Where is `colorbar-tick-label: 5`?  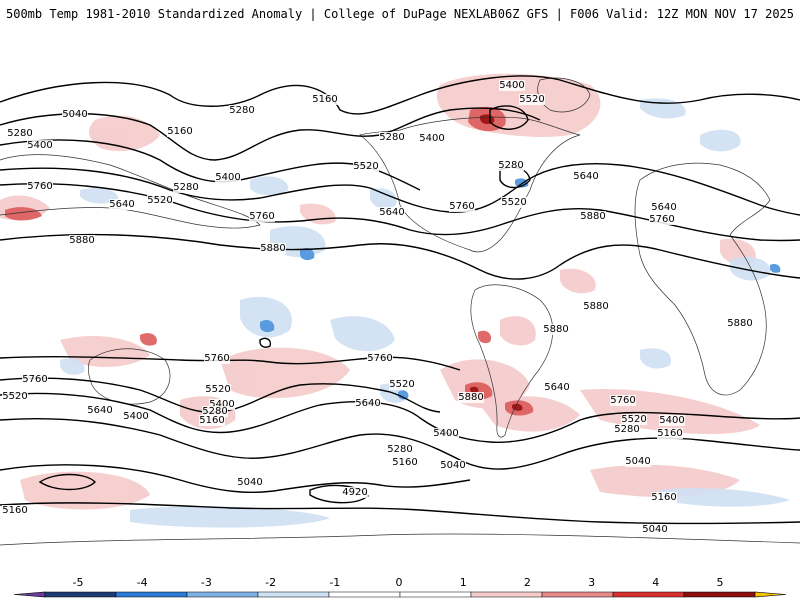 colorbar-tick-label: 5 is located at coordinates (720, 582).